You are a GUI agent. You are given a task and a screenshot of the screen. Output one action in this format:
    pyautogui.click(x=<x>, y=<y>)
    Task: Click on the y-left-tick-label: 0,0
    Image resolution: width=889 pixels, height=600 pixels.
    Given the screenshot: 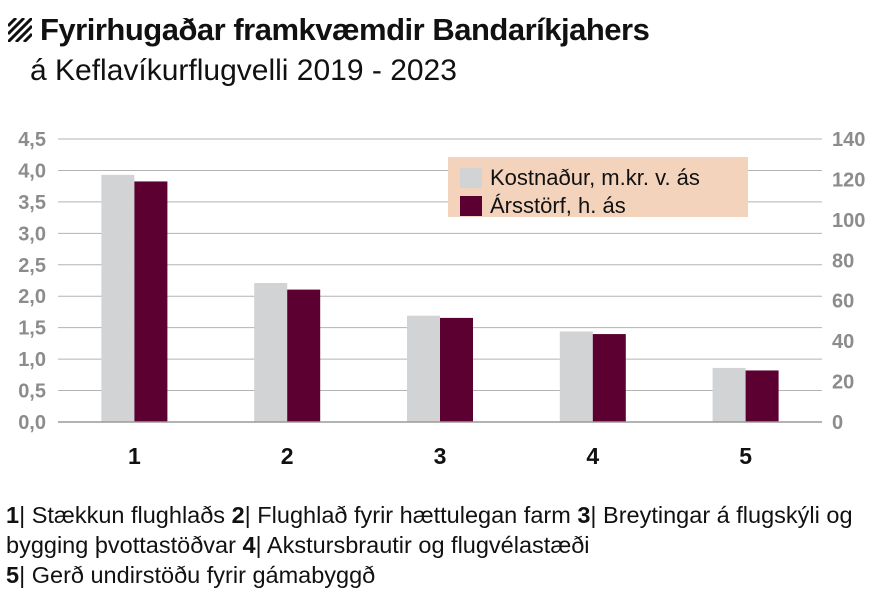 What is the action you would take?
    pyautogui.click(x=32, y=423)
    